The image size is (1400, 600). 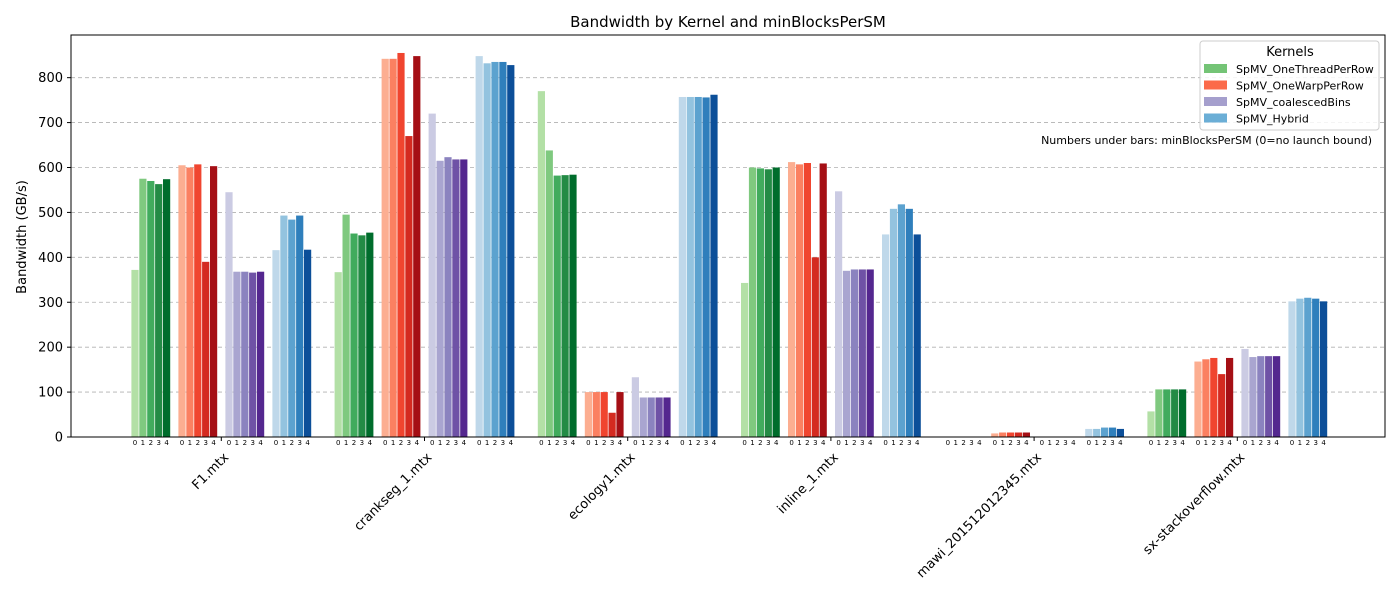 I want to click on legend-entry: SpMV_coalescedBins, so click(x=1293, y=102).